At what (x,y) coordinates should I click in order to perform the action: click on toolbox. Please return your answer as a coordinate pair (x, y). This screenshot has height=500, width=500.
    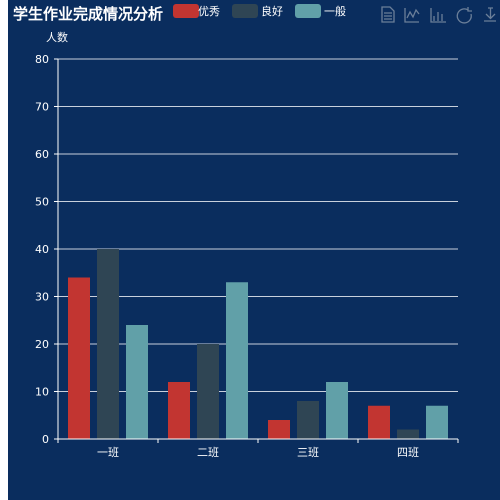
    Looking at the image, I should click on (438, 15).